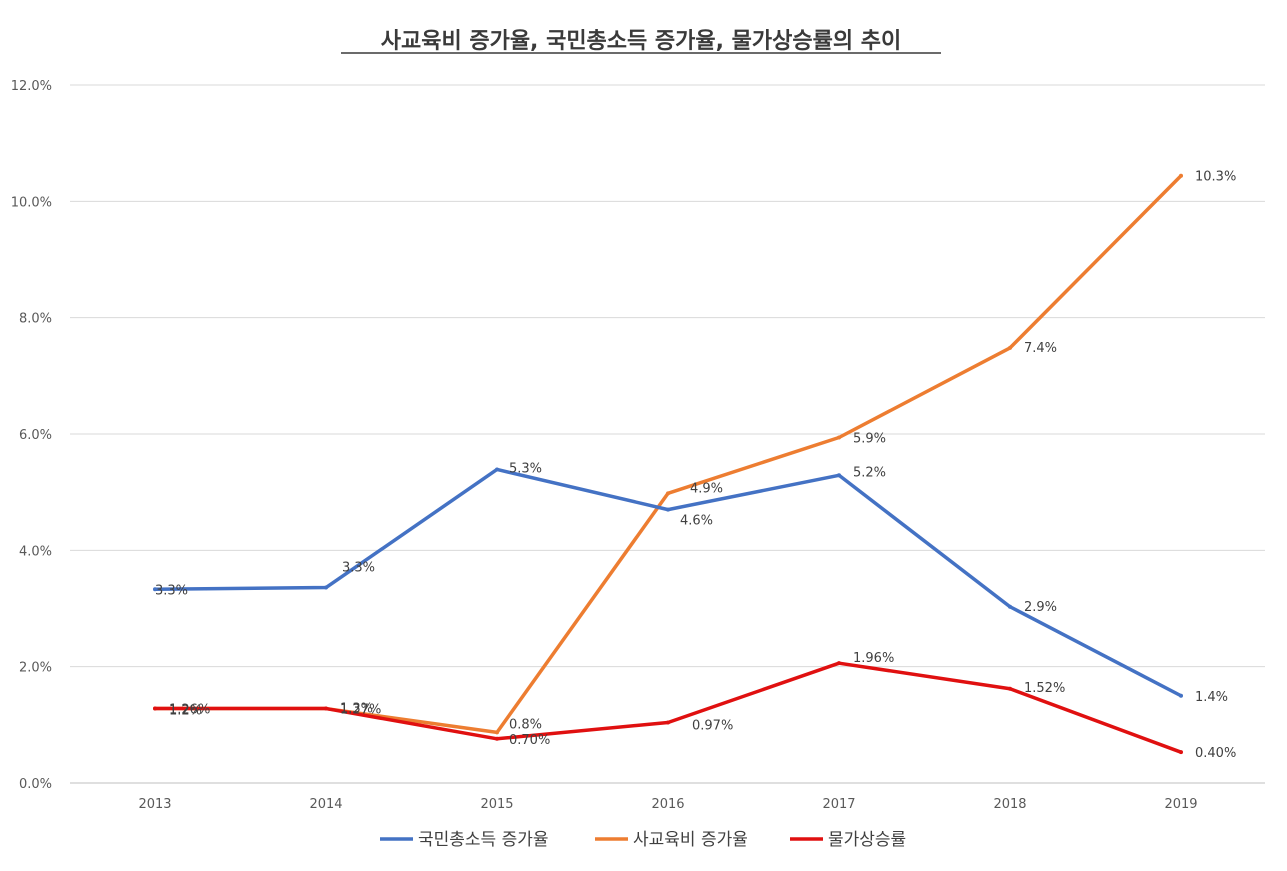 This screenshot has width=1287, height=871. What do you see at coordinates (154, 804) in the screenshot?
I see `x-tick-label: 2013` at bounding box center [154, 804].